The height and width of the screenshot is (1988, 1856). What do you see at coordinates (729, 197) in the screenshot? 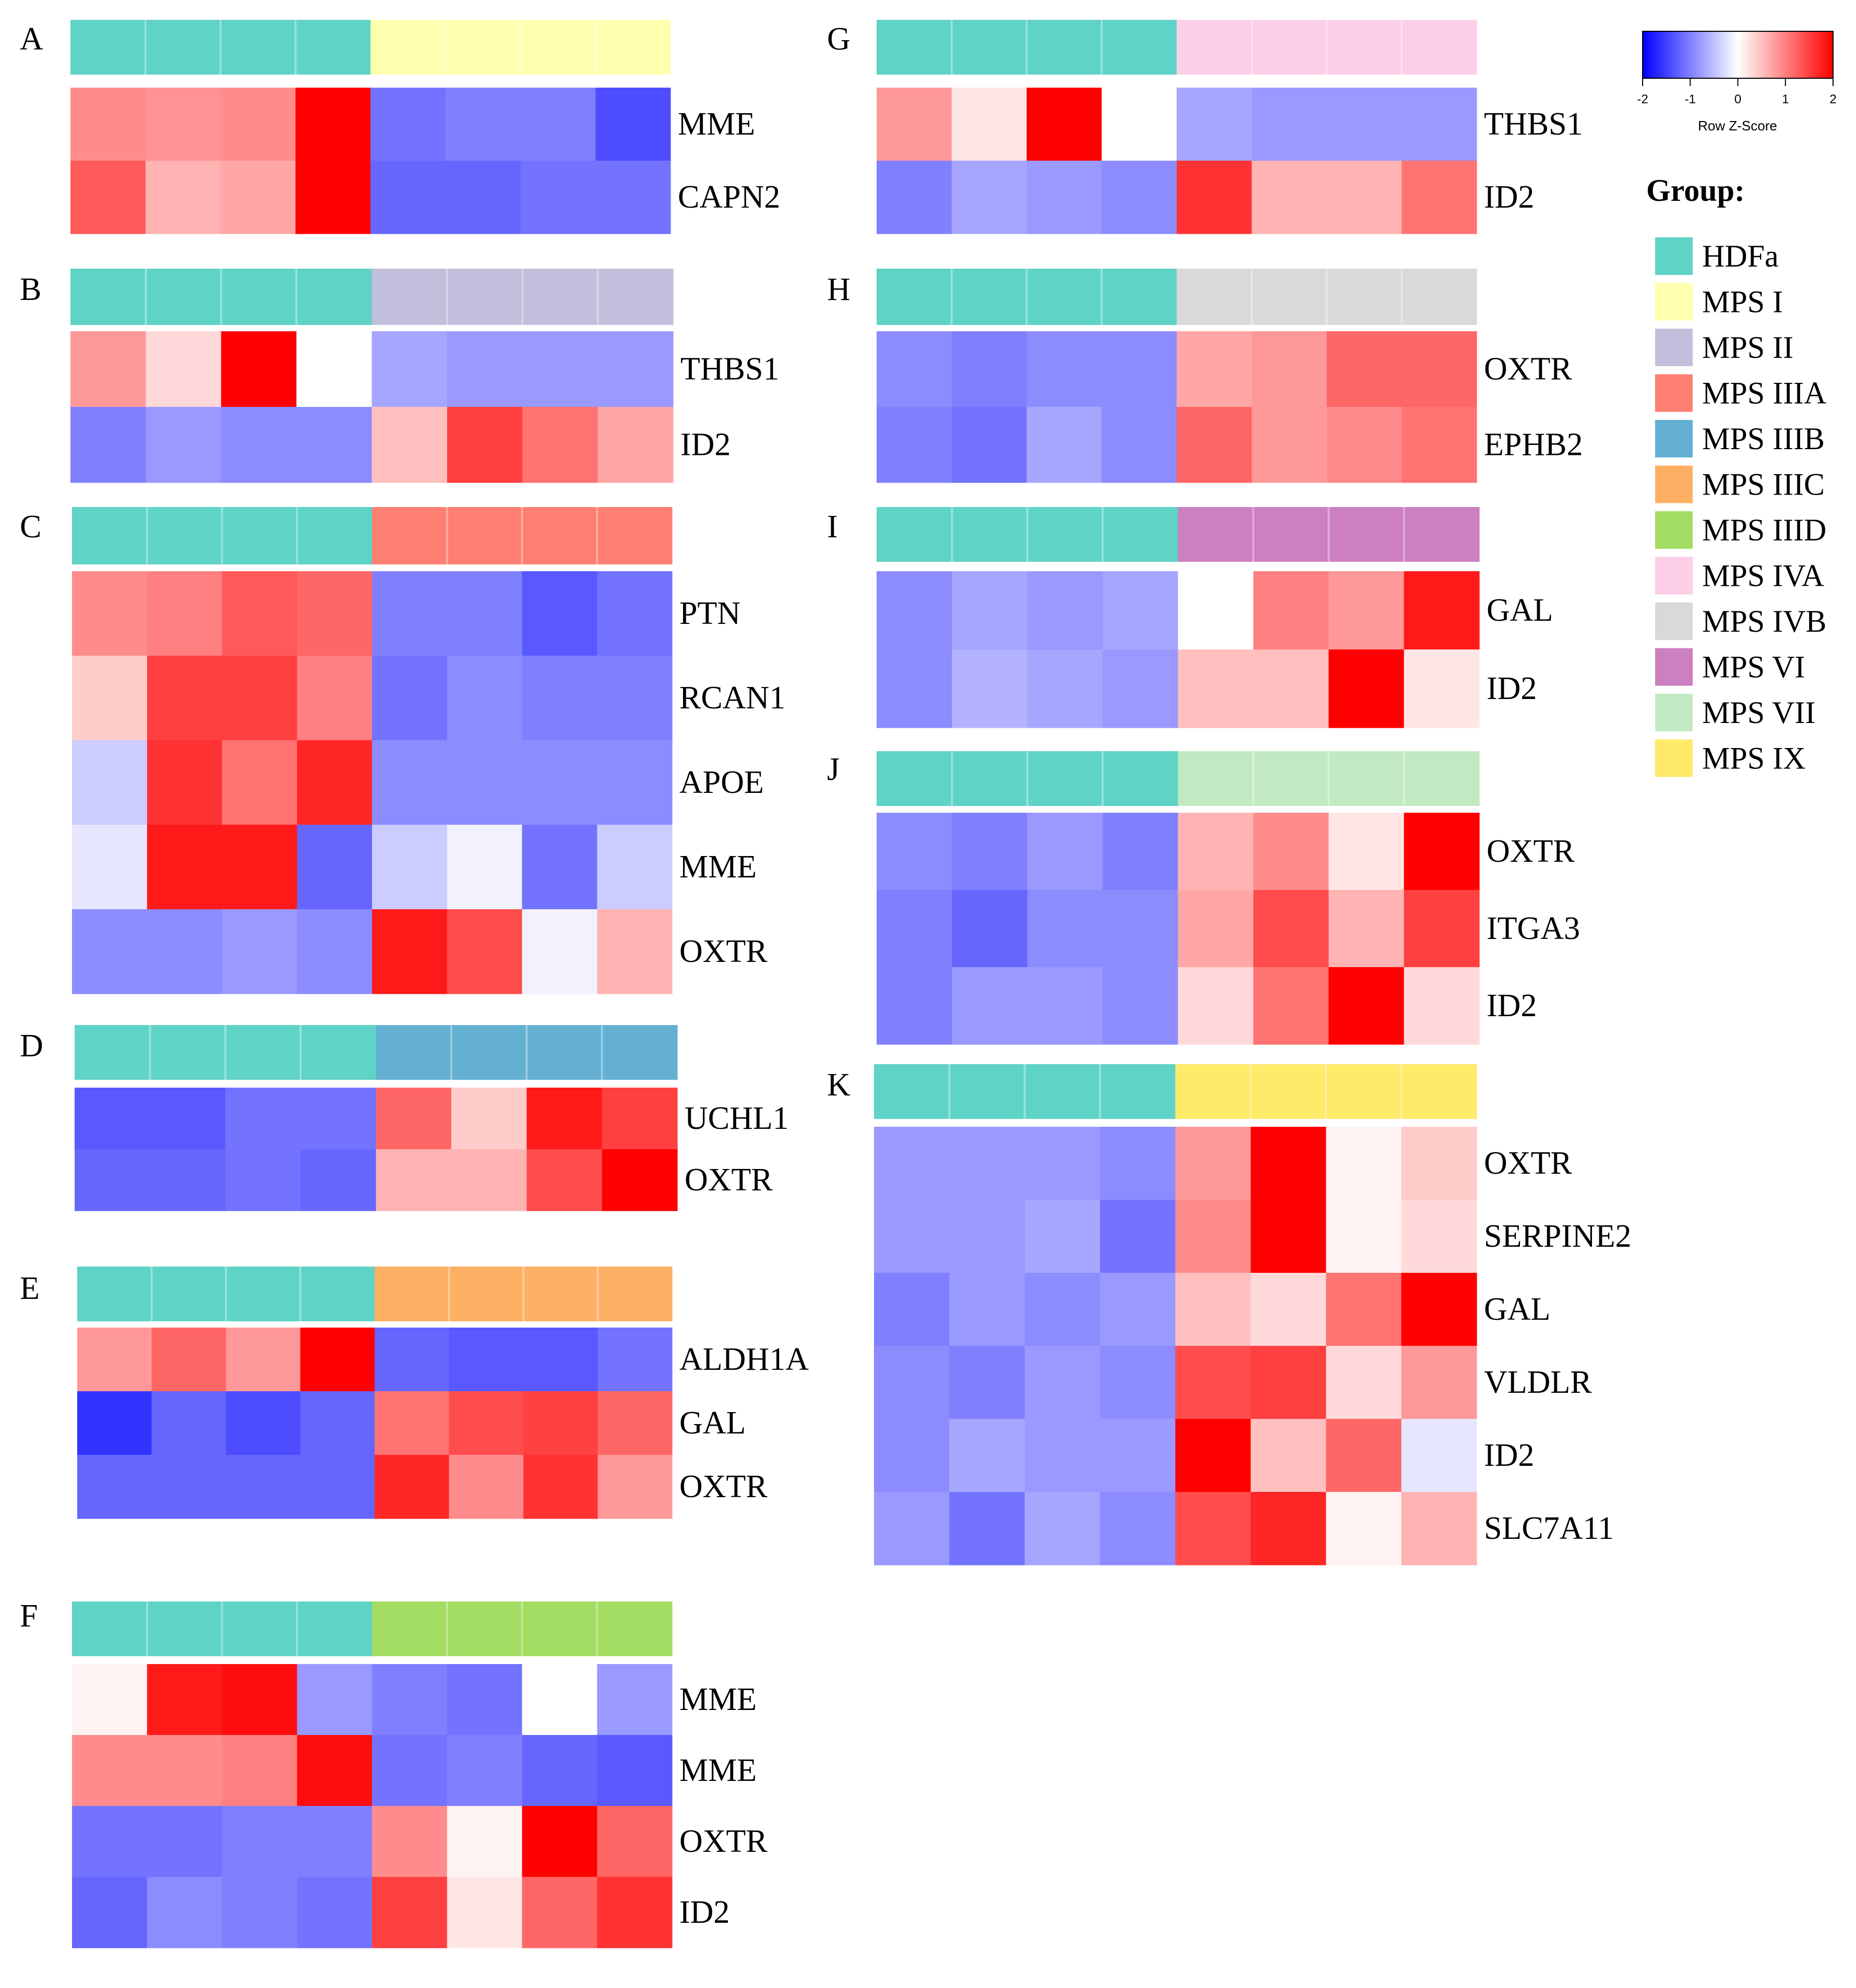
I see `gene-label: CAPN2` at bounding box center [729, 197].